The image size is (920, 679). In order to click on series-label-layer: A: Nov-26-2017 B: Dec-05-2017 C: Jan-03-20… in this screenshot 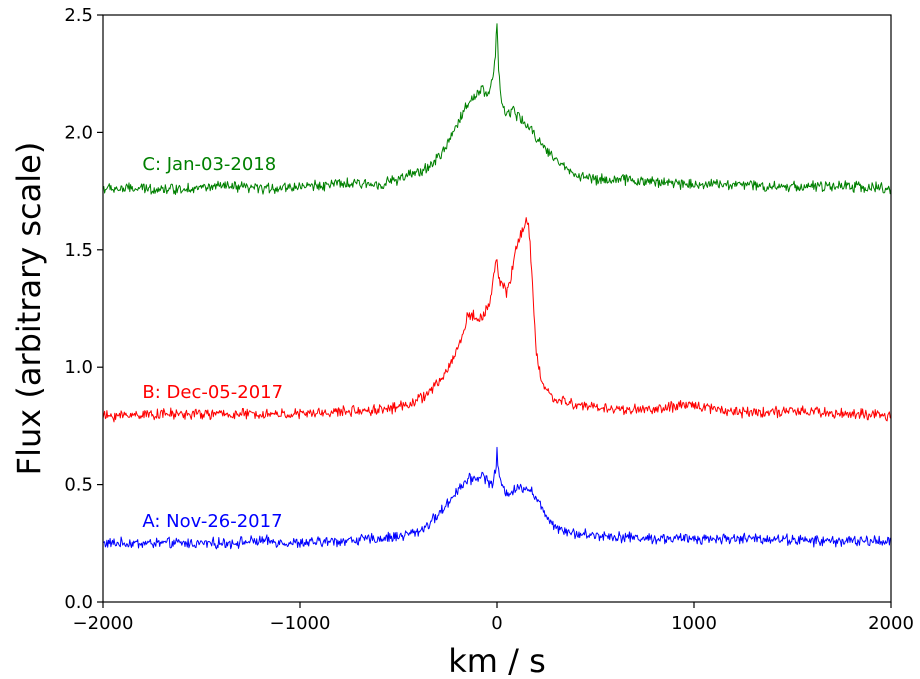, I will do `click(212, 343)`.